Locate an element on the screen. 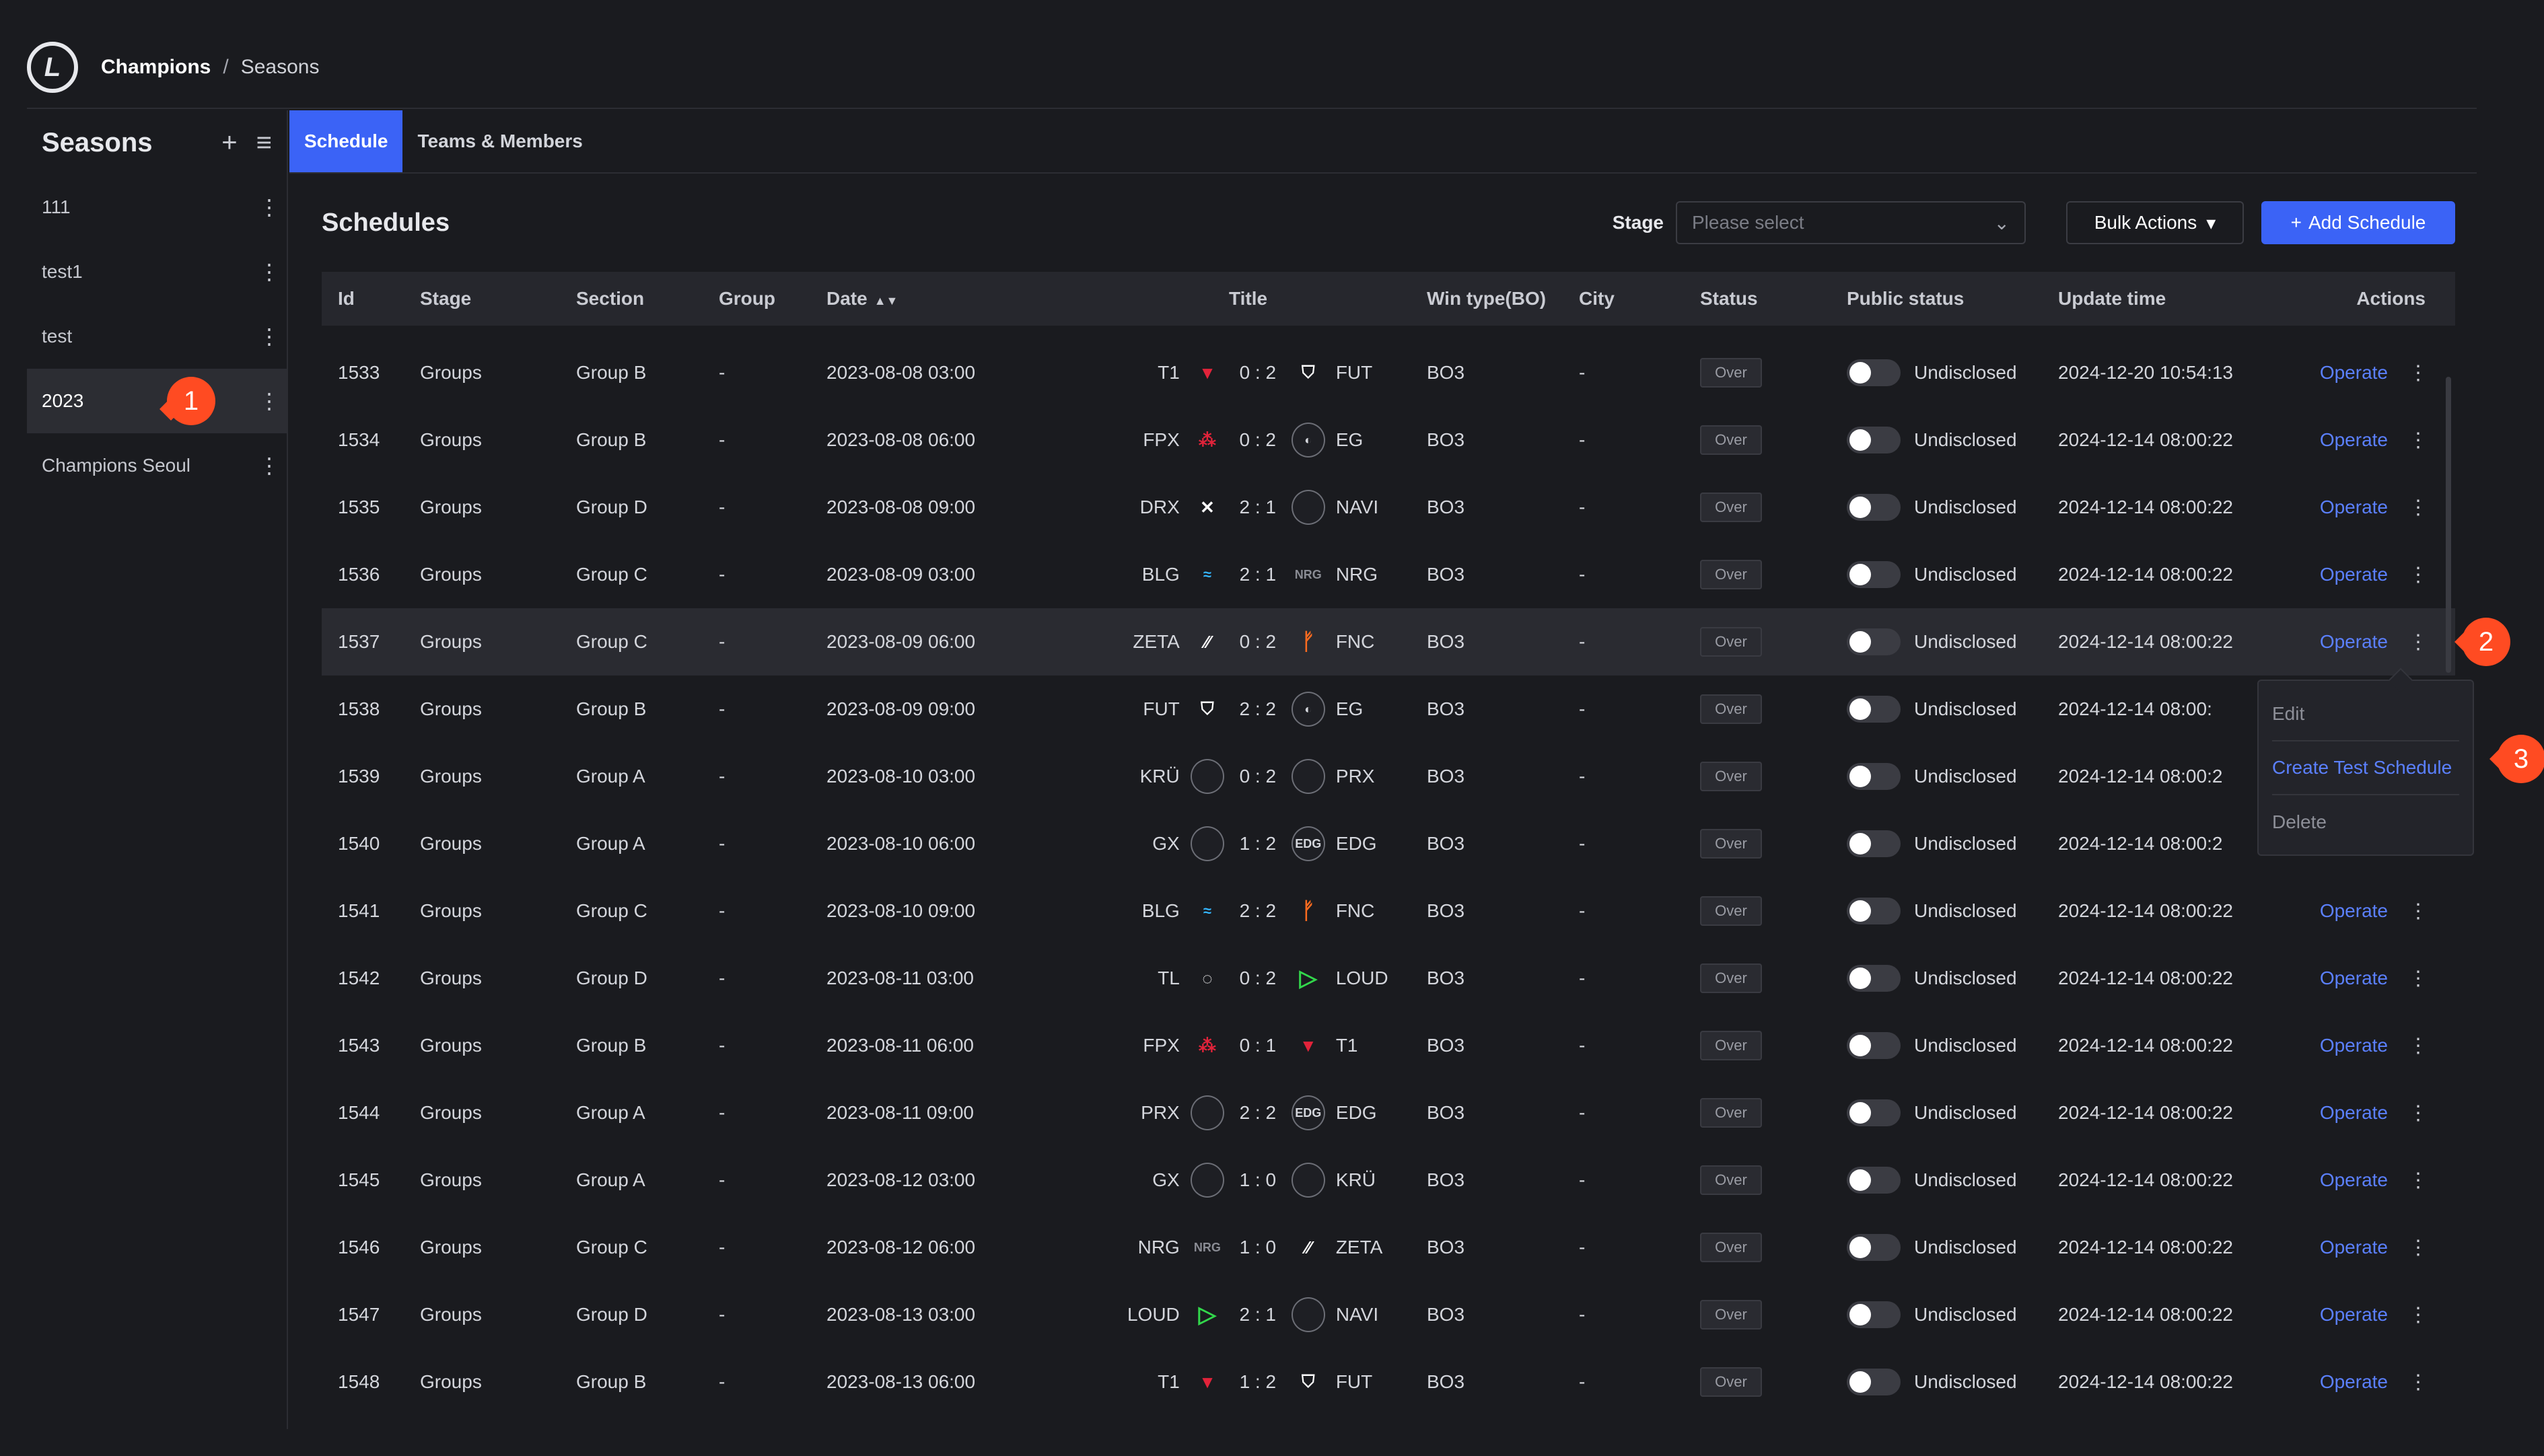 This screenshot has width=2544, height=1456. sidebar-item-season: test ⋮ is located at coordinates (157, 336).